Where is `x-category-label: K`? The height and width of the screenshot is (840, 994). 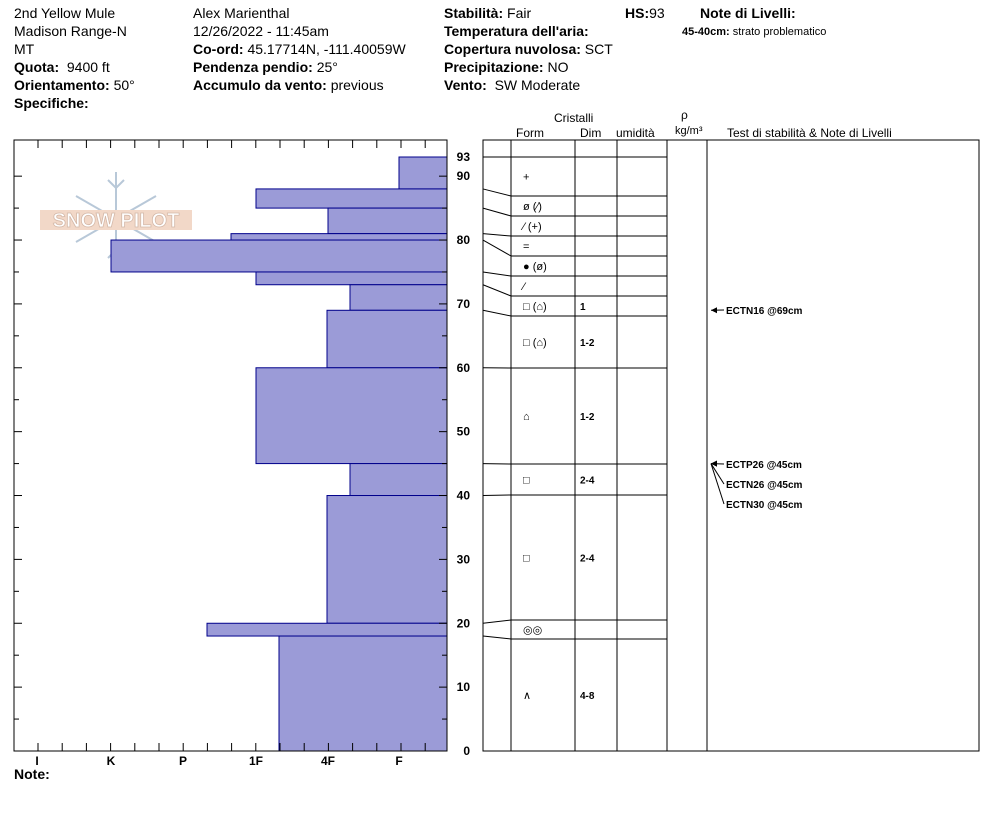
x-category-label: K is located at coordinates (111, 761).